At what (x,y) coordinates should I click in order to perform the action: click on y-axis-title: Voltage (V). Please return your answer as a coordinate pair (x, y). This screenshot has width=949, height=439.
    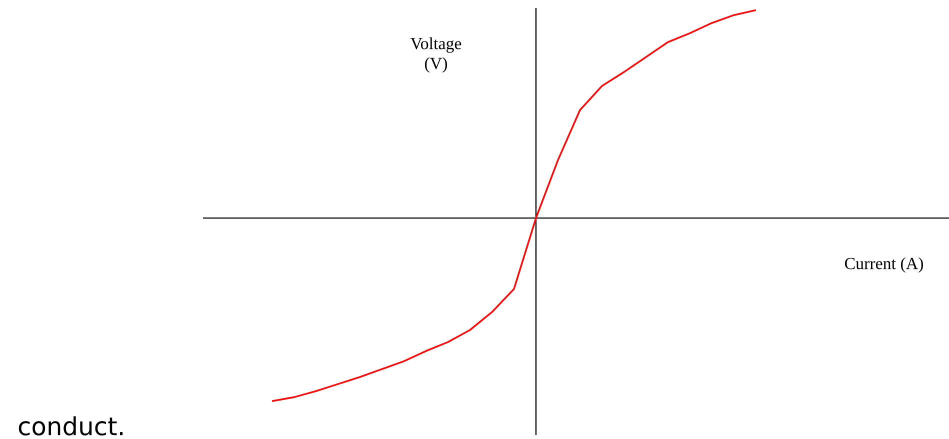
    Looking at the image, I should click on (436, 55).